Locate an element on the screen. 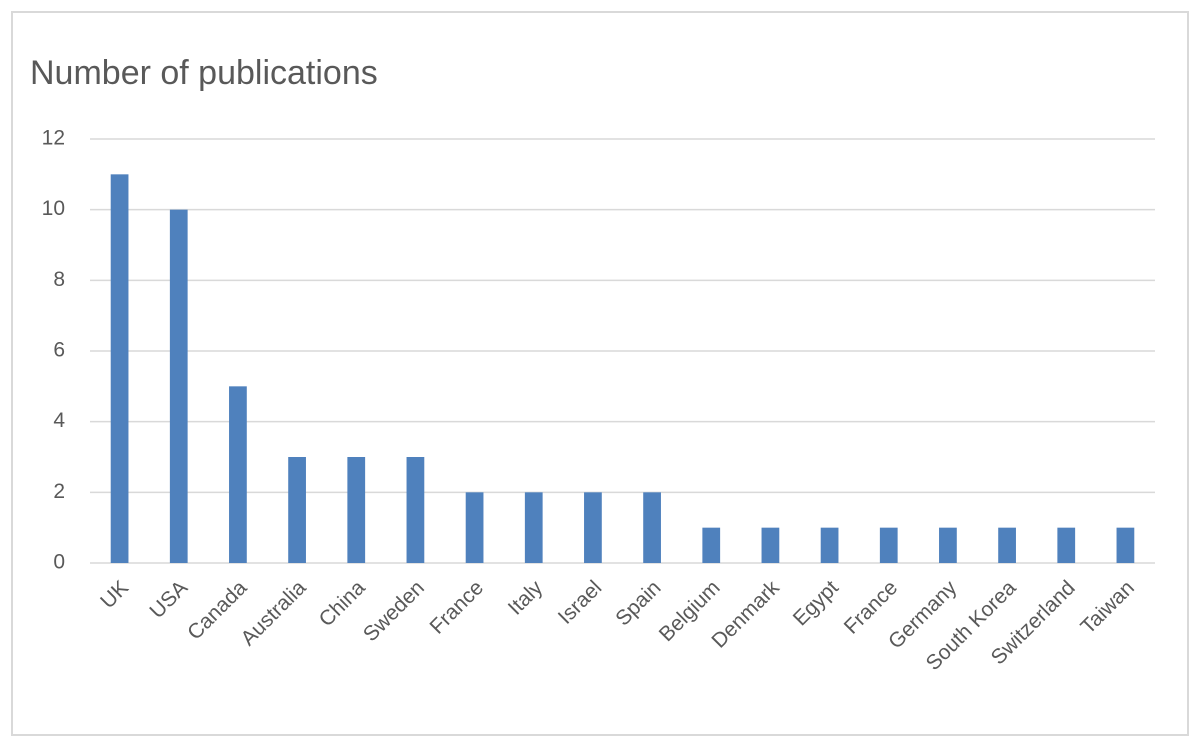 Image resolution: width=1200 pixels, height=747 pixels. y-tick-label: 2 is located at coordinates (59, 491).